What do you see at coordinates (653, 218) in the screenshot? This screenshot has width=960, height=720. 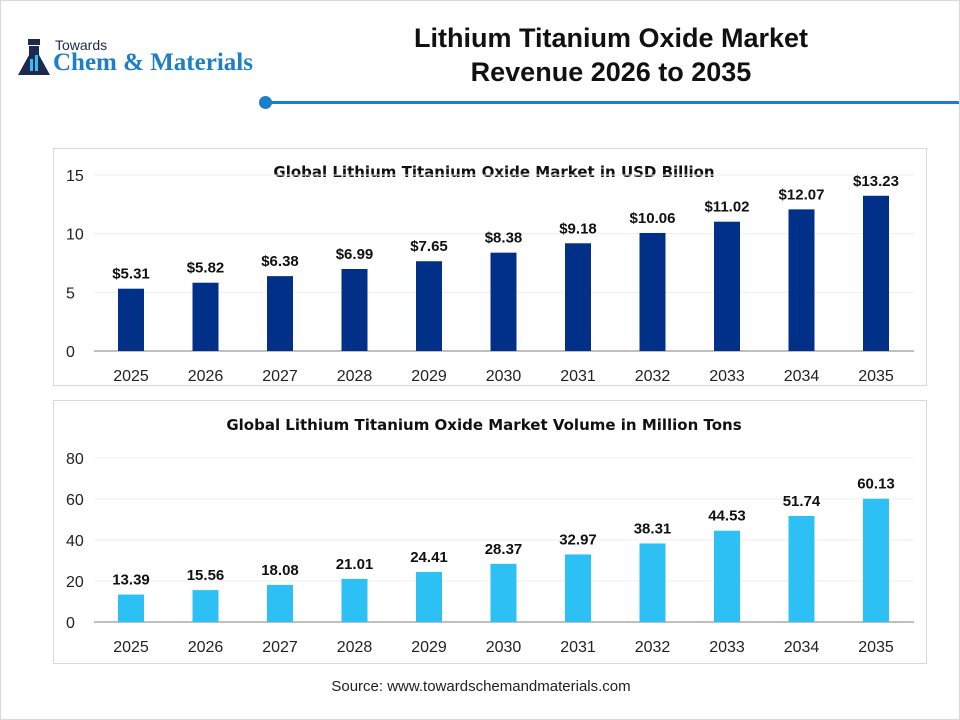 I see `data-label: $10.06` at bounding box center [653, 218].